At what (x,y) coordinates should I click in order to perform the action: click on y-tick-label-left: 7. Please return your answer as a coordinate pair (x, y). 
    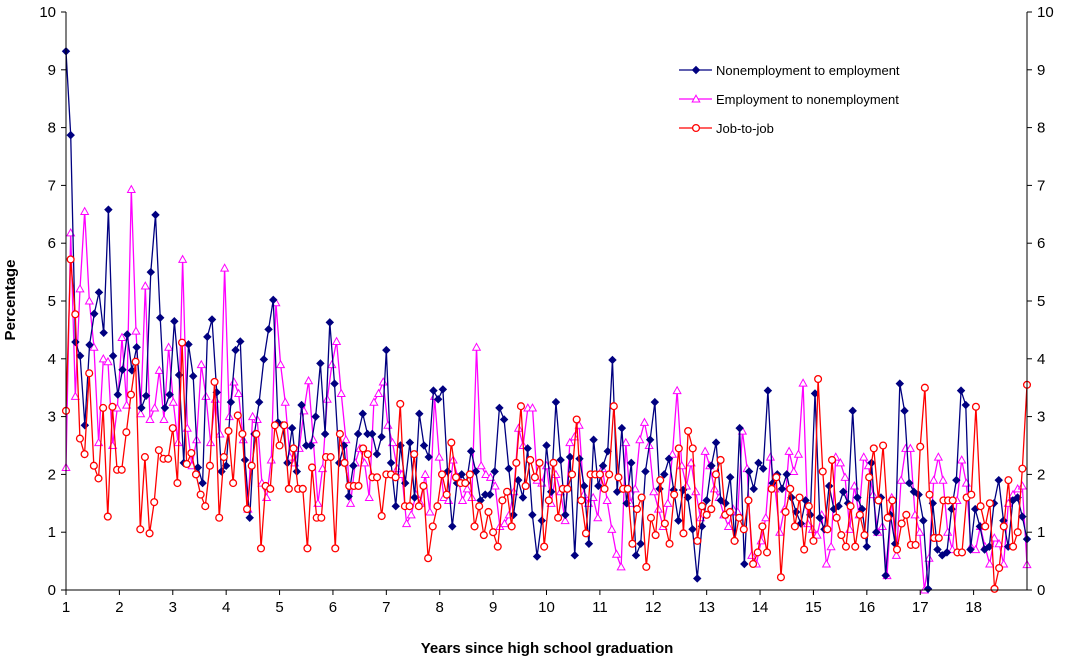
    Looking at the image, I should click on (52, 185).